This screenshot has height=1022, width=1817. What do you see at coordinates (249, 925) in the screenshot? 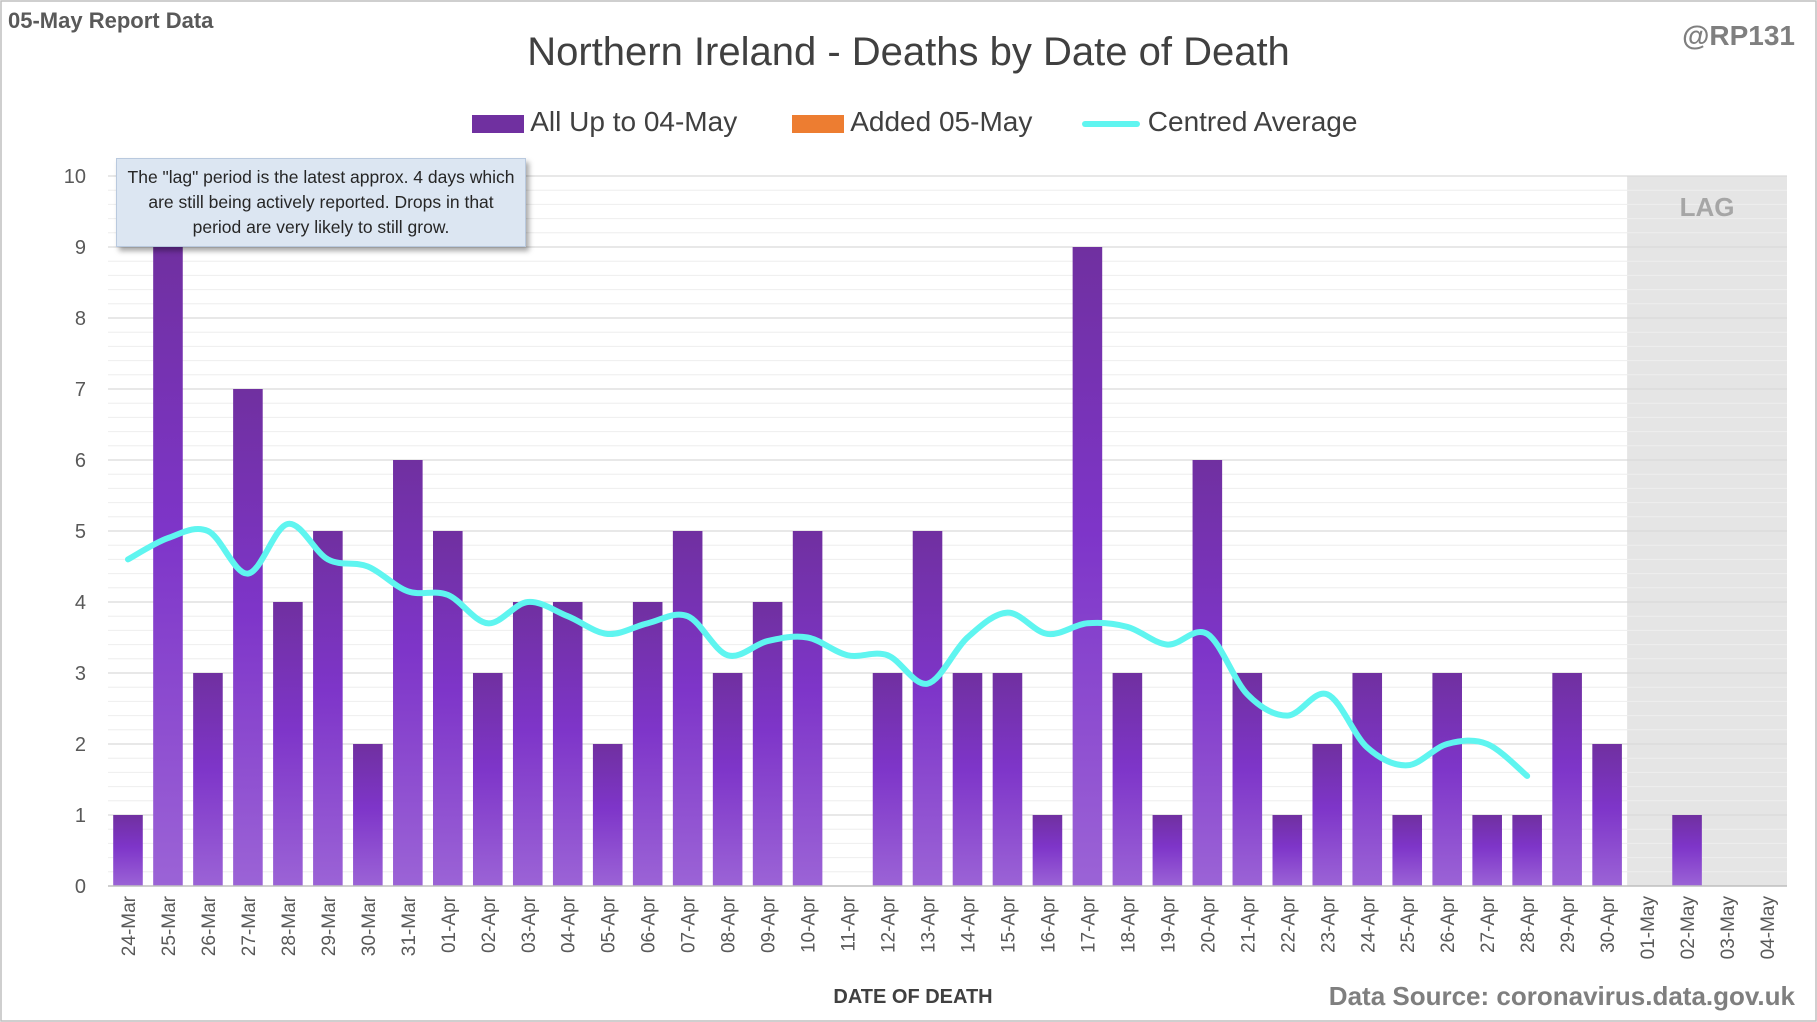
I see `x-tick-label: 27-Mar` at bounding box center [249, 925].